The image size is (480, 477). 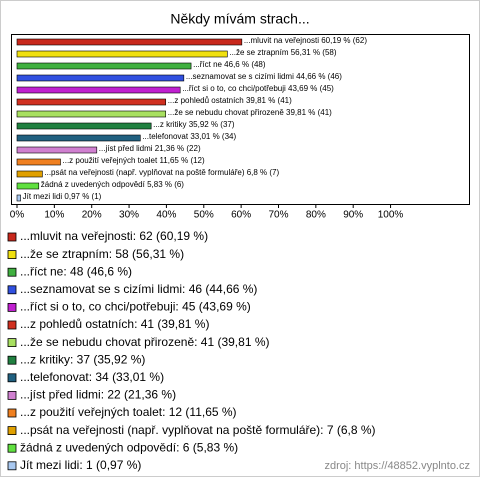 I want to click on value-label: ...z kritiky 35,92 % (37), so click(x=194, y=124).